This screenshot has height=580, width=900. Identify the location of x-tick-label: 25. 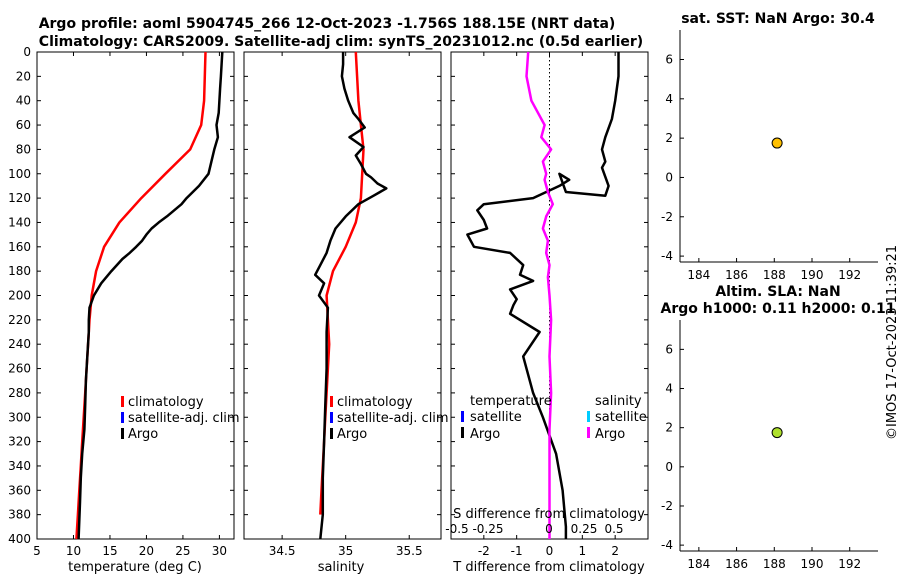
(182, 551).